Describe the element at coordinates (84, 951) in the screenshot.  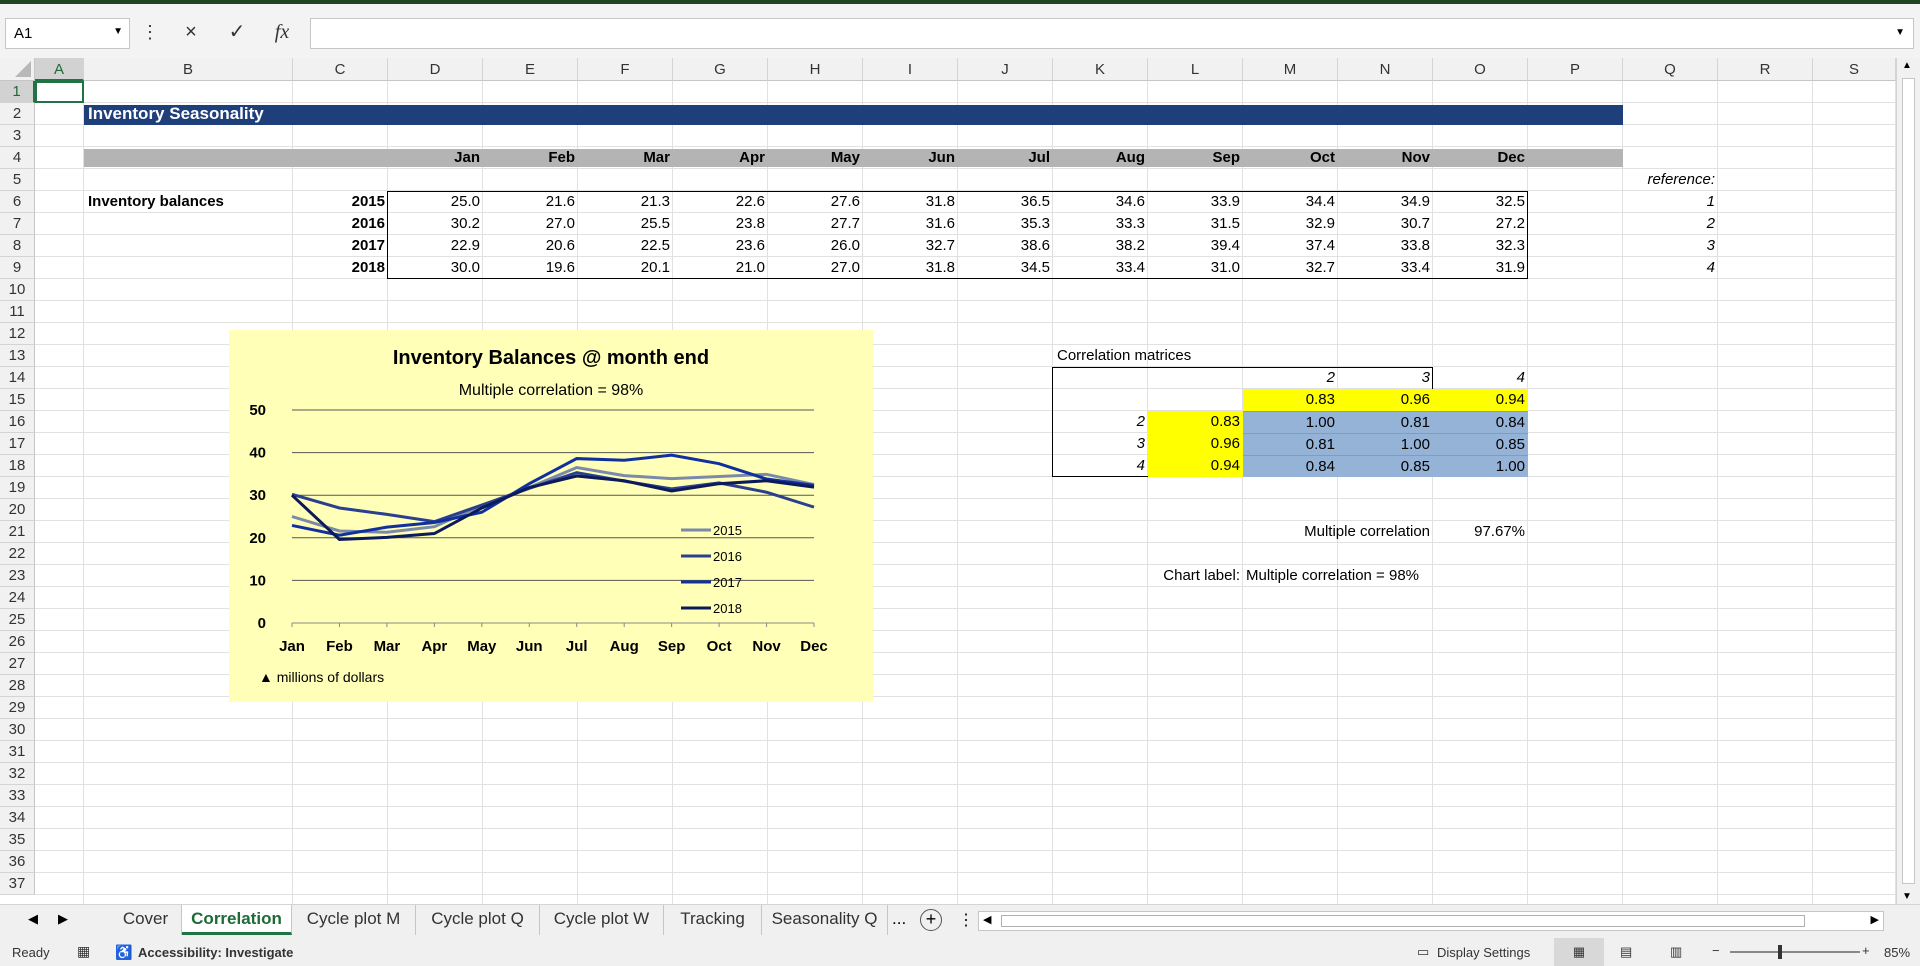
I see `macro-record-icon: ▦` at that location.